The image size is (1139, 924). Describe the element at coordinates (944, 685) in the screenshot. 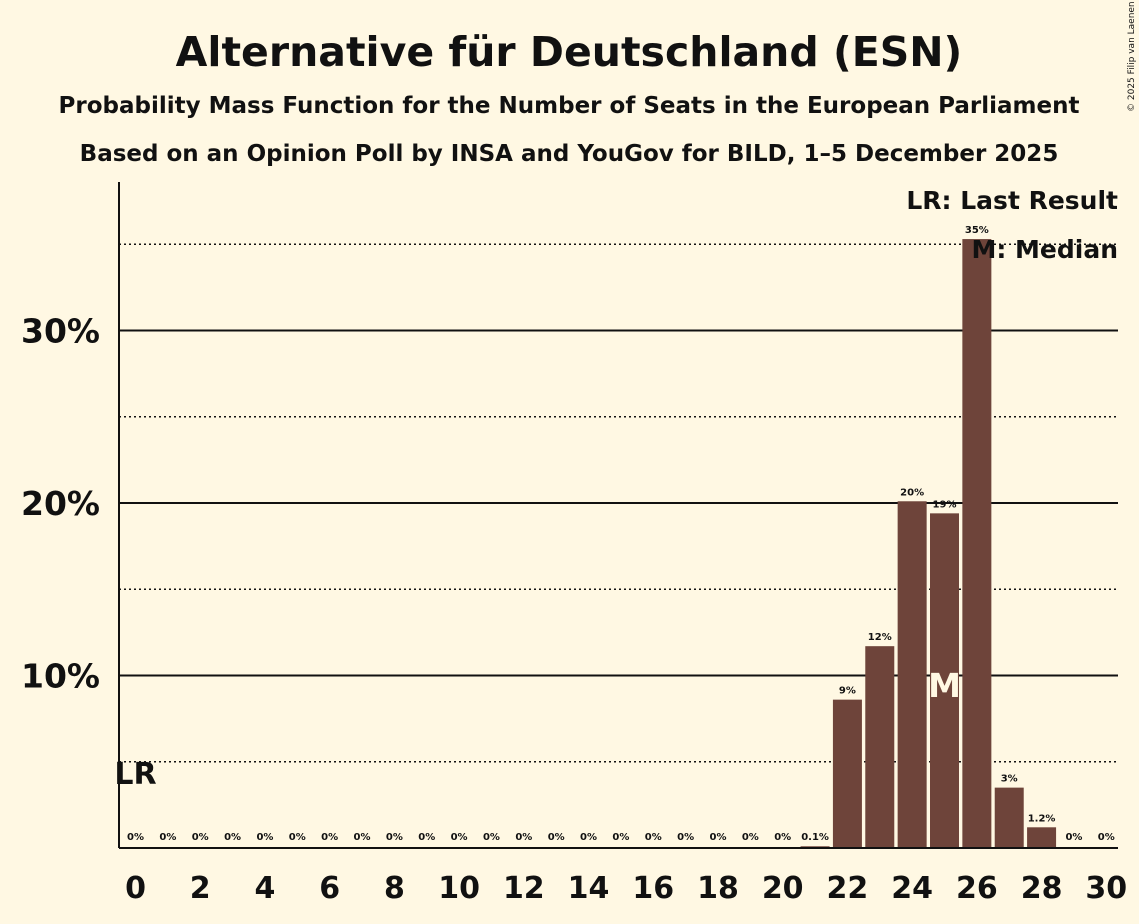

I see `median-marker: M` at that location.